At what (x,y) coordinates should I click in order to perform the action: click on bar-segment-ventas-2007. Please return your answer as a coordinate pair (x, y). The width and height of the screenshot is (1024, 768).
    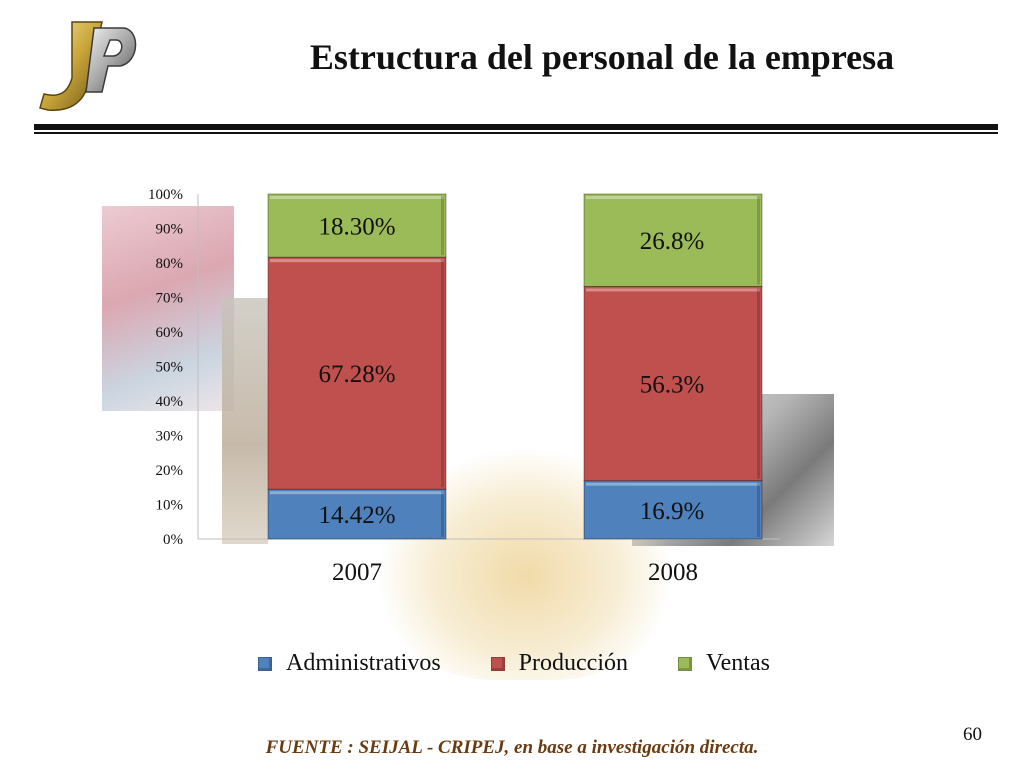
    Looking at the image, I should click on (357, 225).